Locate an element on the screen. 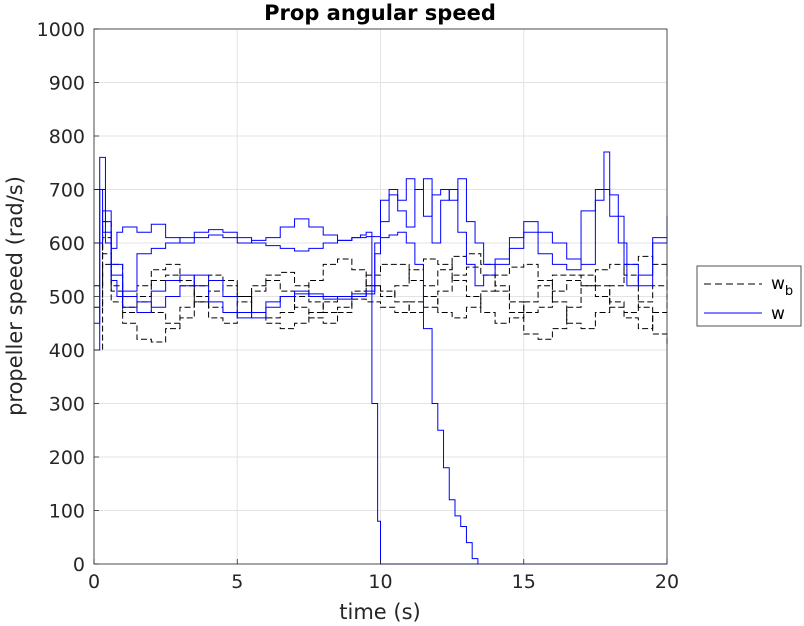 The image size is (804, 626). x-tick-label: 10 is located at coordinates (380, 582).